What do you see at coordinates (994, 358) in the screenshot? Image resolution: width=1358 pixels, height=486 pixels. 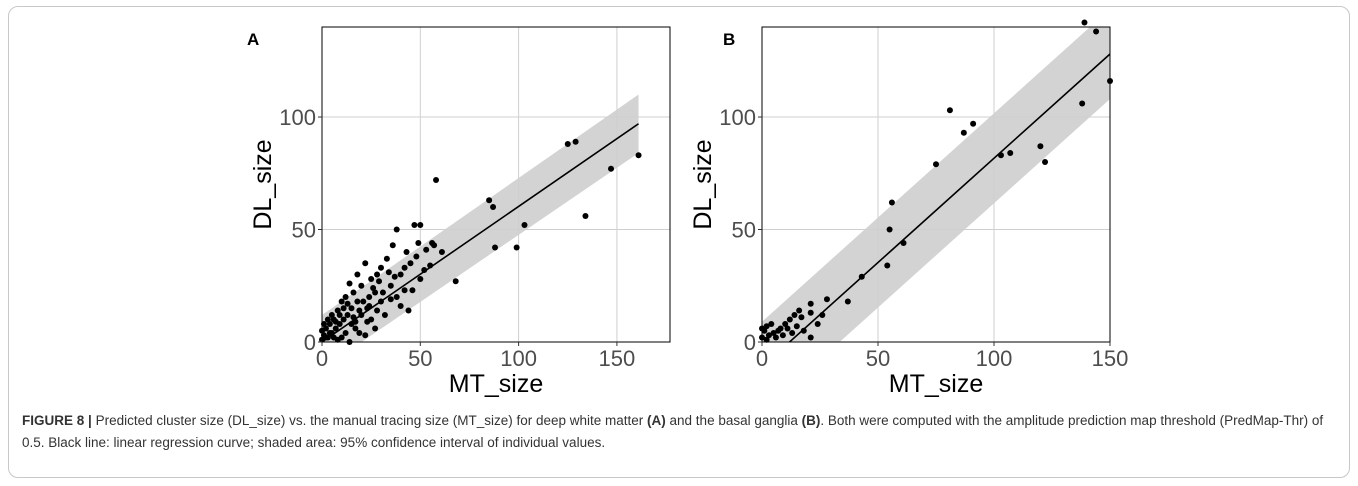 I see `x-tick-label: 100` at bounding box center [994, 358].